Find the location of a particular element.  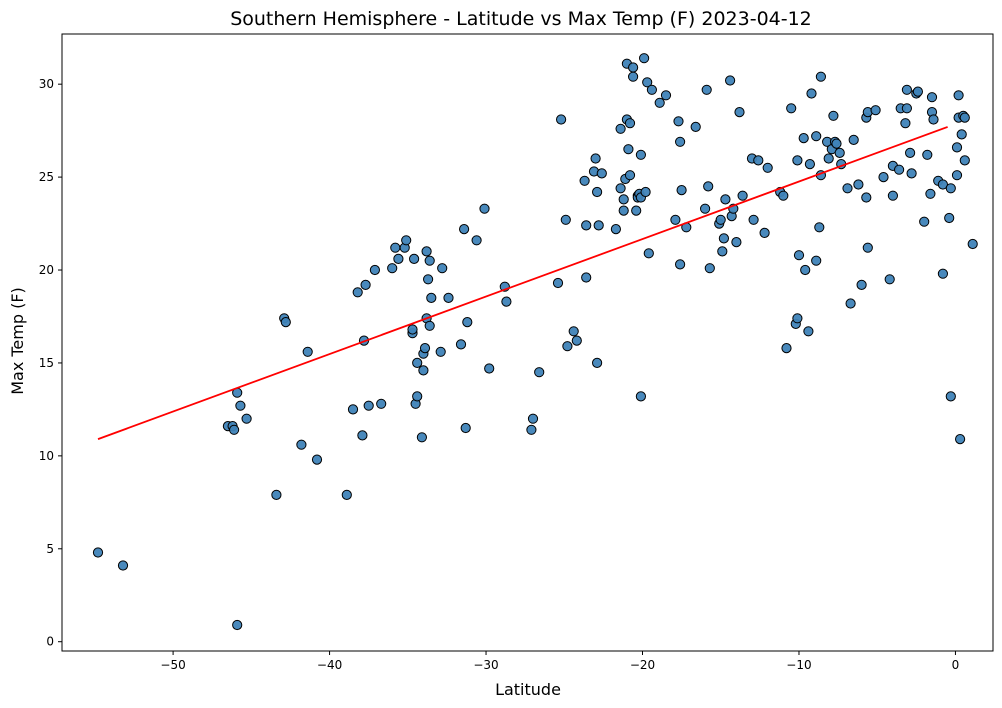

x-tick-label: −40 is located at coordinates (329, 665).